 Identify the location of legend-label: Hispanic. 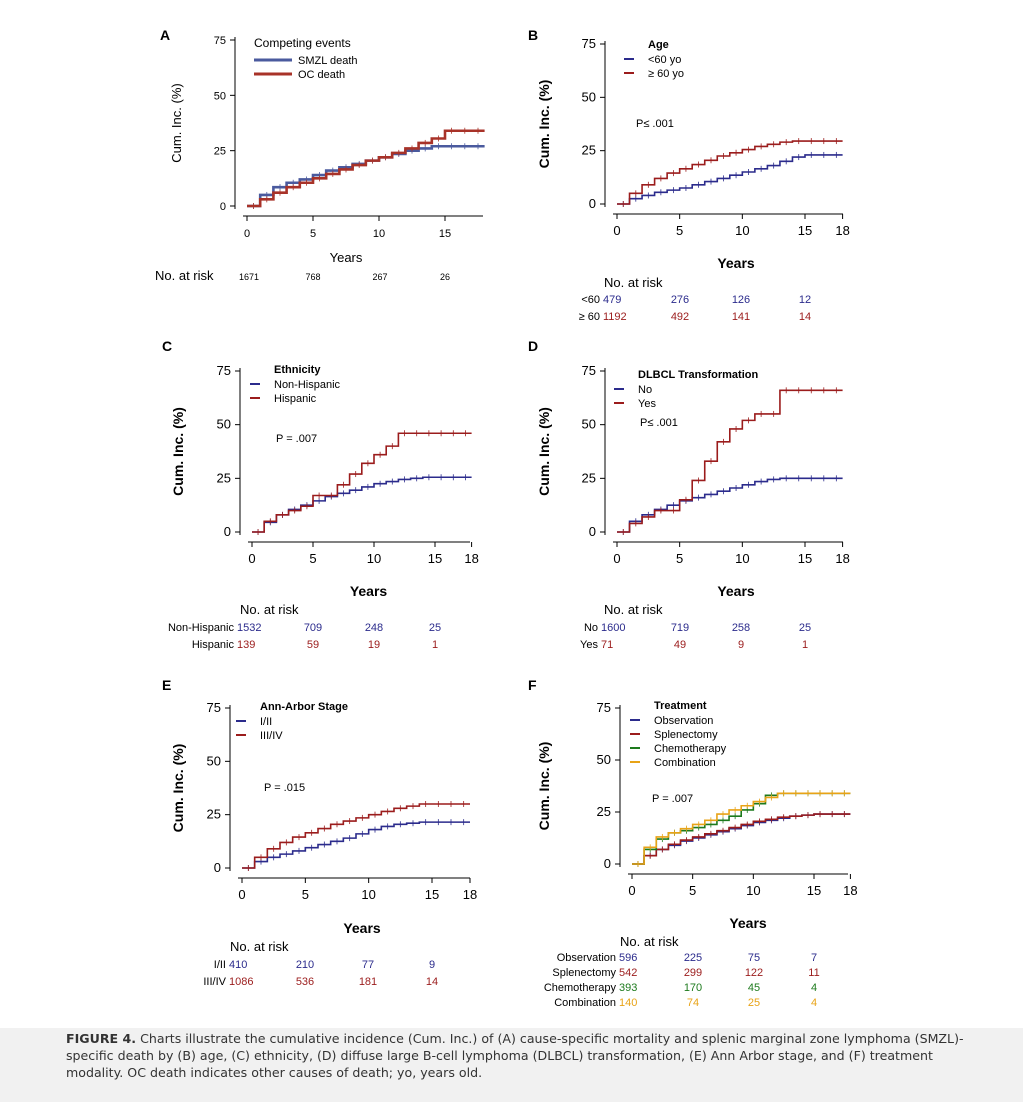
(295, 399).